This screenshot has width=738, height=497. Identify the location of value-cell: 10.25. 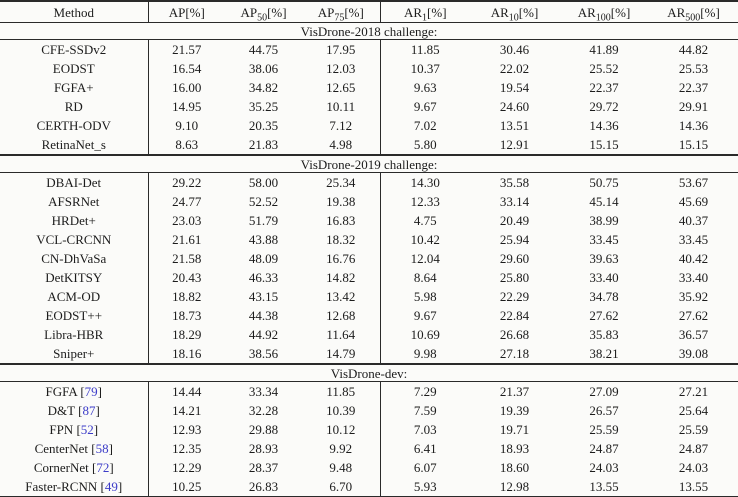
(186, 487).